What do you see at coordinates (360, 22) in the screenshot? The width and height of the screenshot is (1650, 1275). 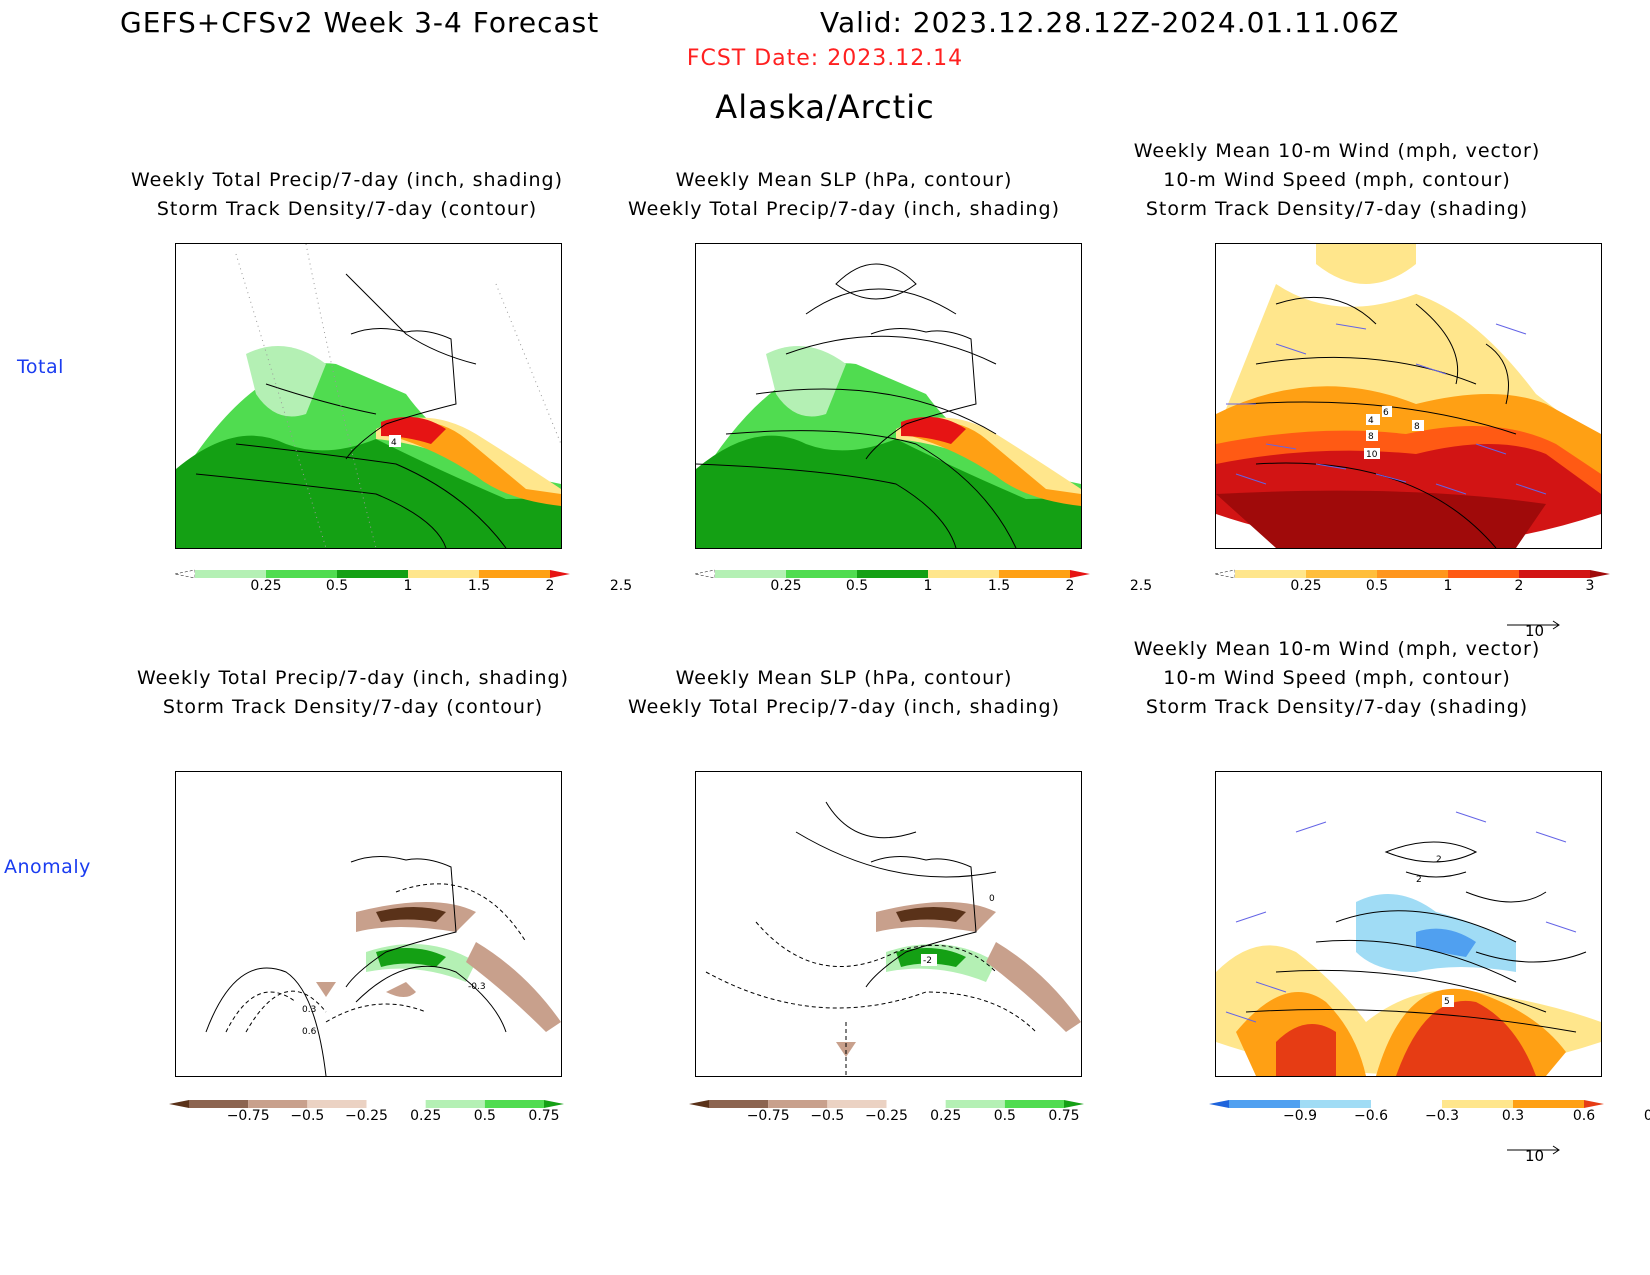 I see `forecast-title: GEFS+CFSv2 Week 3-4 Forecast` at bounding box center [360, 22].